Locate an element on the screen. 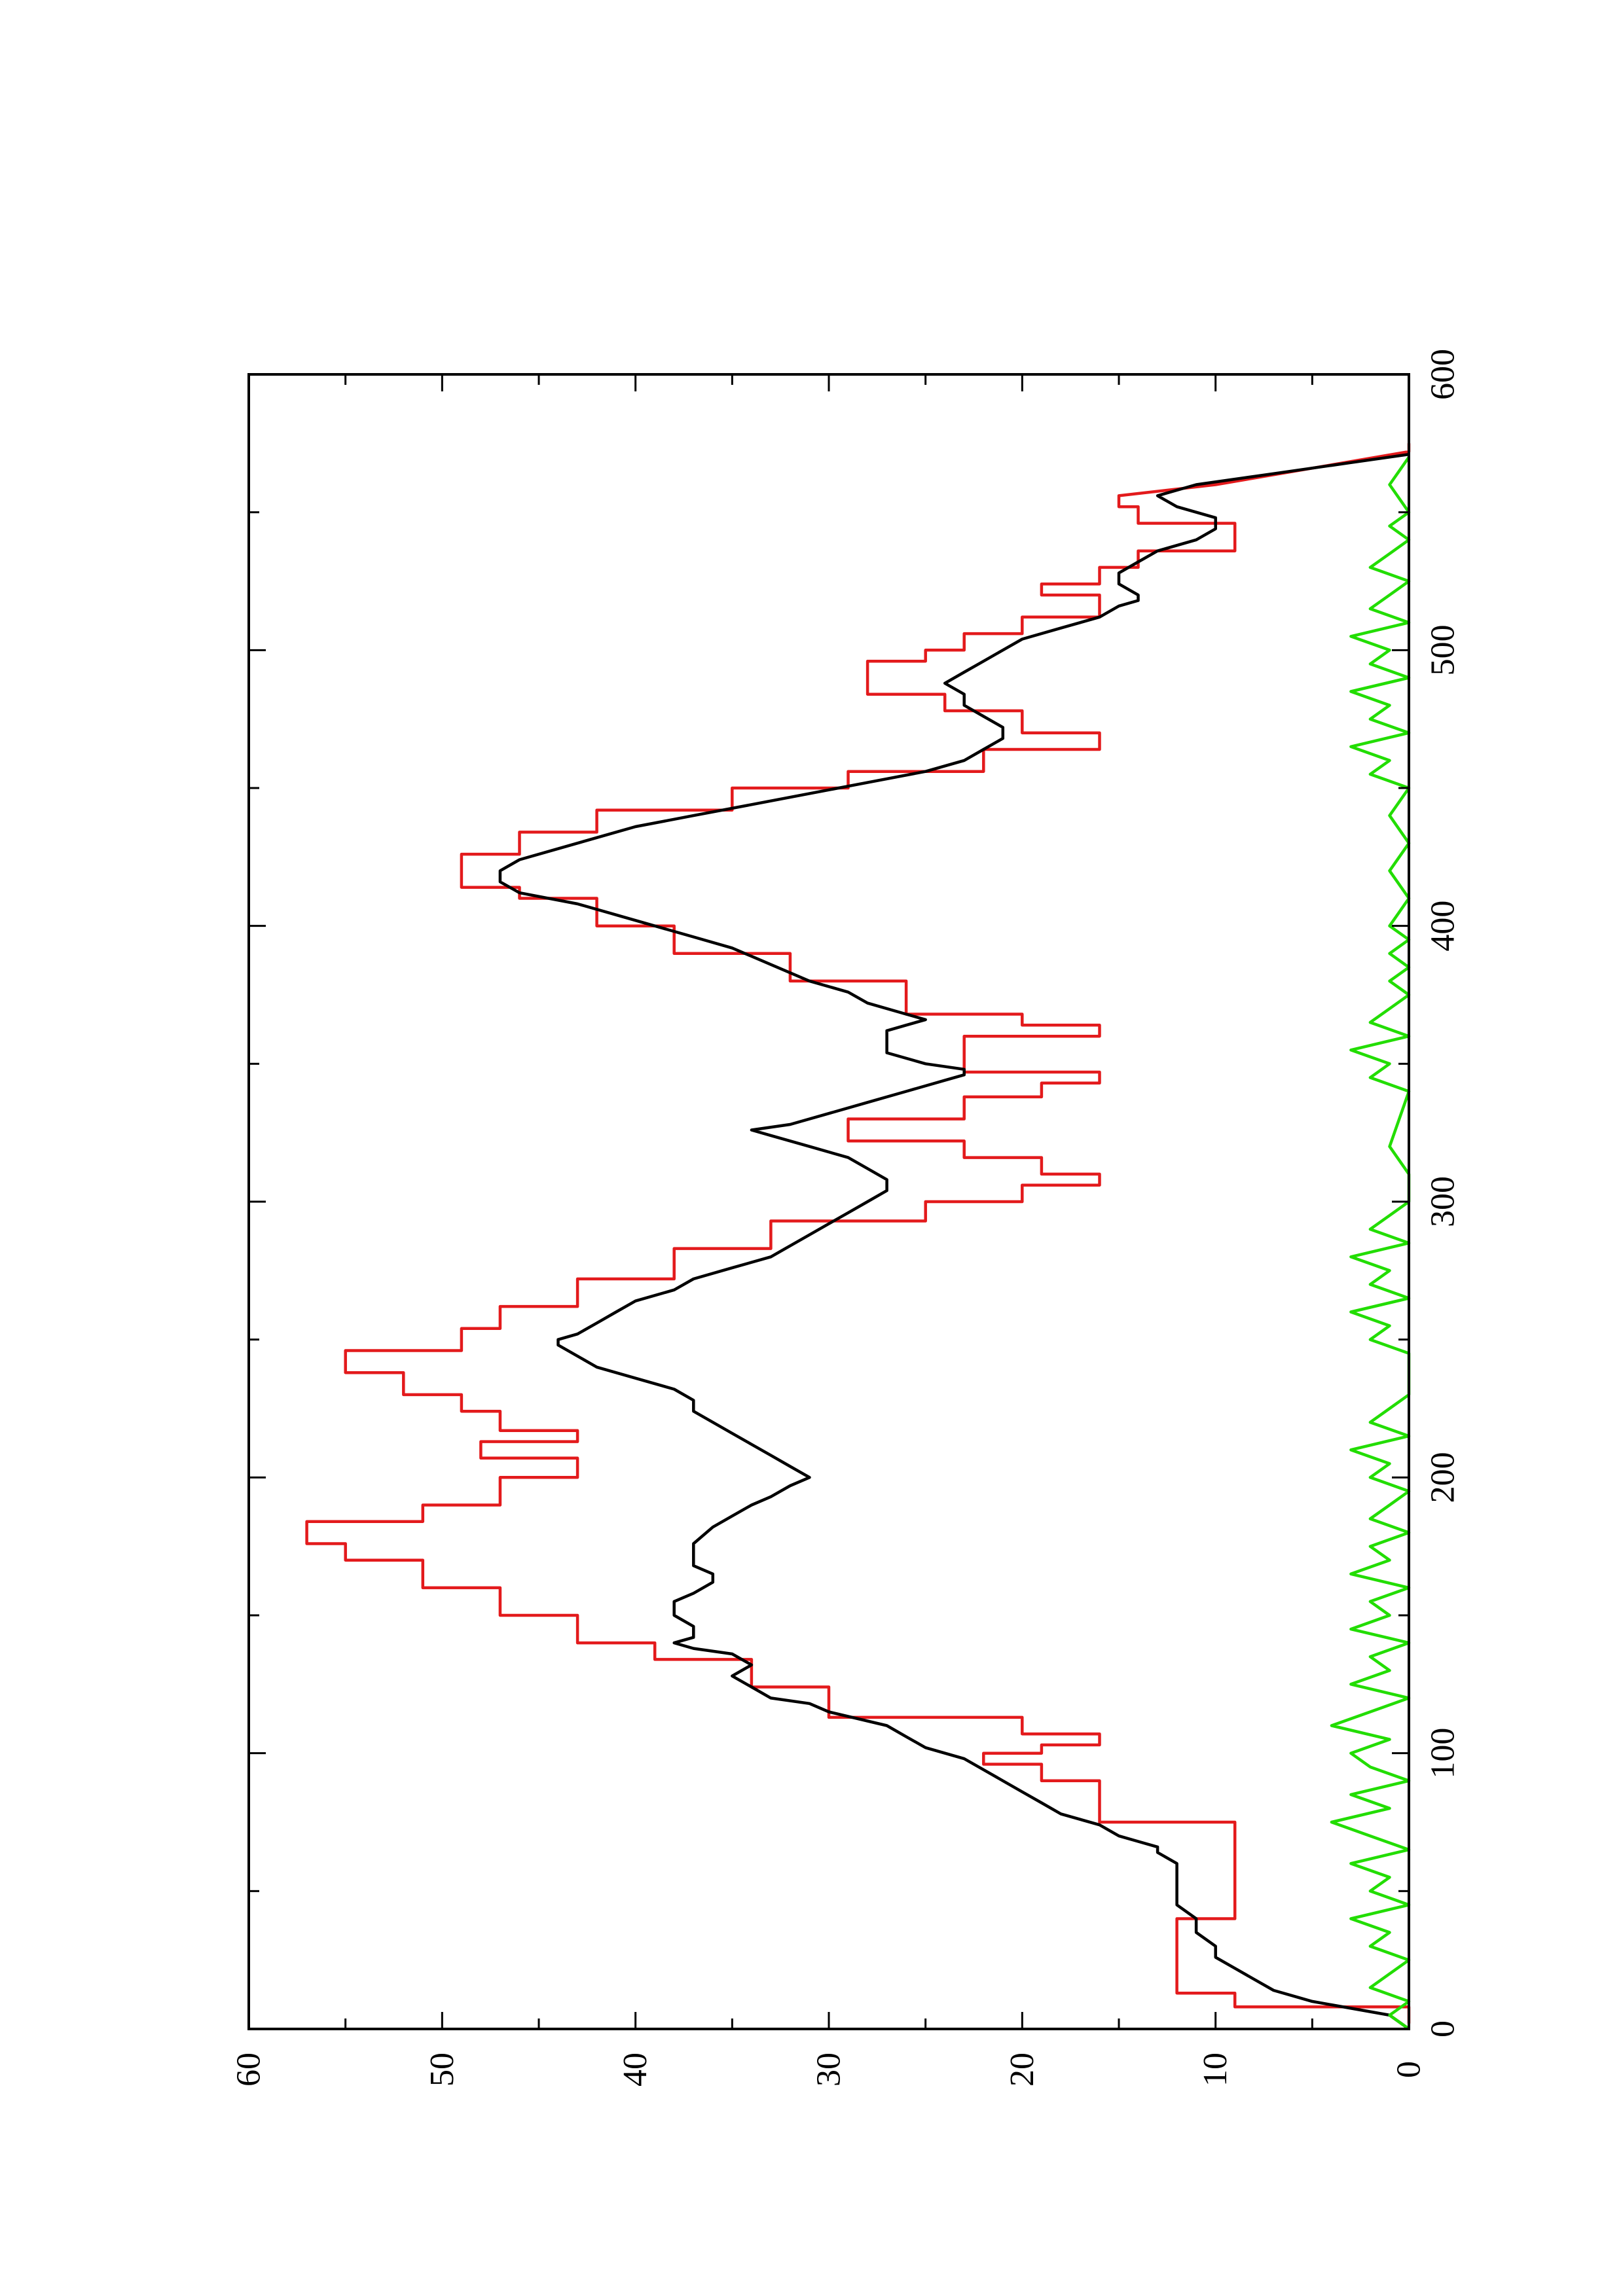 This screenshot has height=2296, width=1623. y-tick-label: 60 is located at coordinates (249, 2070).